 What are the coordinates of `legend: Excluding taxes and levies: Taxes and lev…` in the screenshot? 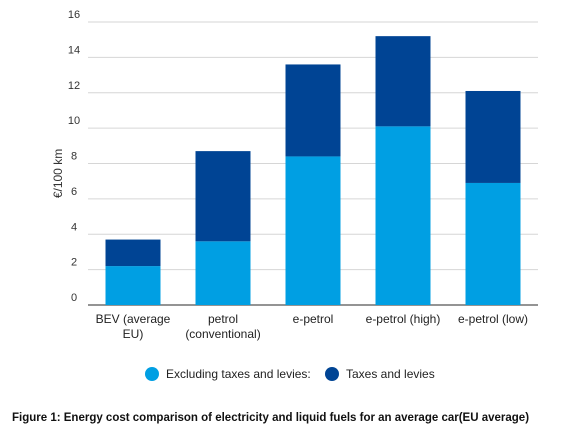 It's located at (290, 374).